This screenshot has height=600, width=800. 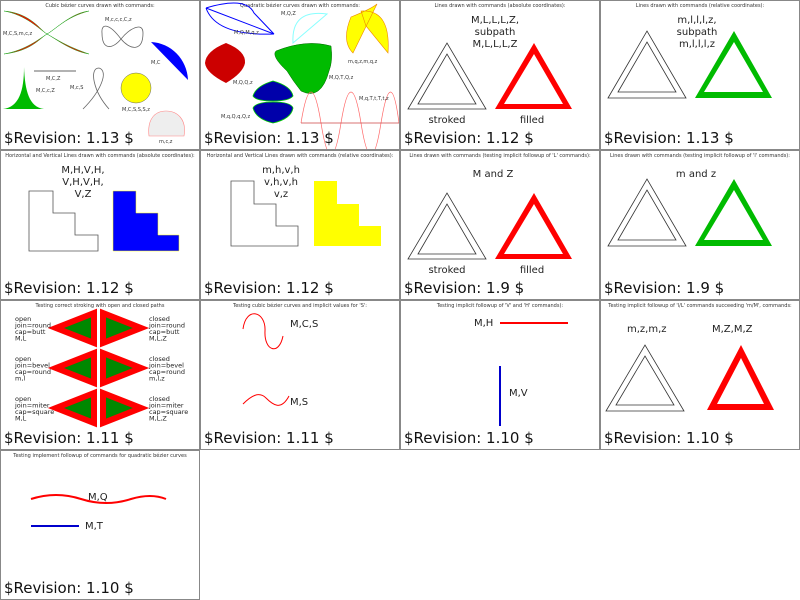 What do you see at coordinates (266, 400) in the screenshot?
I see `MS-curve` at bounding box center [266, 400].